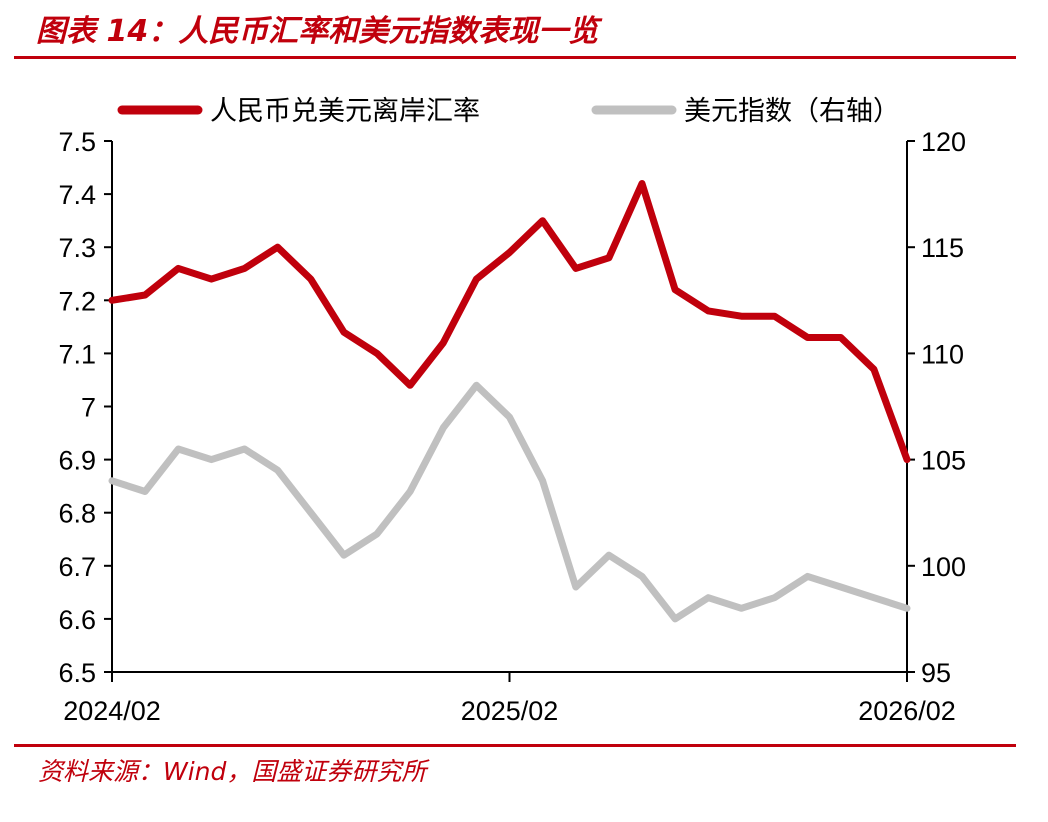 This screenshot has height=822, width=1048. What do you see at coordinates (943, 461) in the screenshot?
I see `right-axis-tick-label: 105` at bounding box center [943, 461].